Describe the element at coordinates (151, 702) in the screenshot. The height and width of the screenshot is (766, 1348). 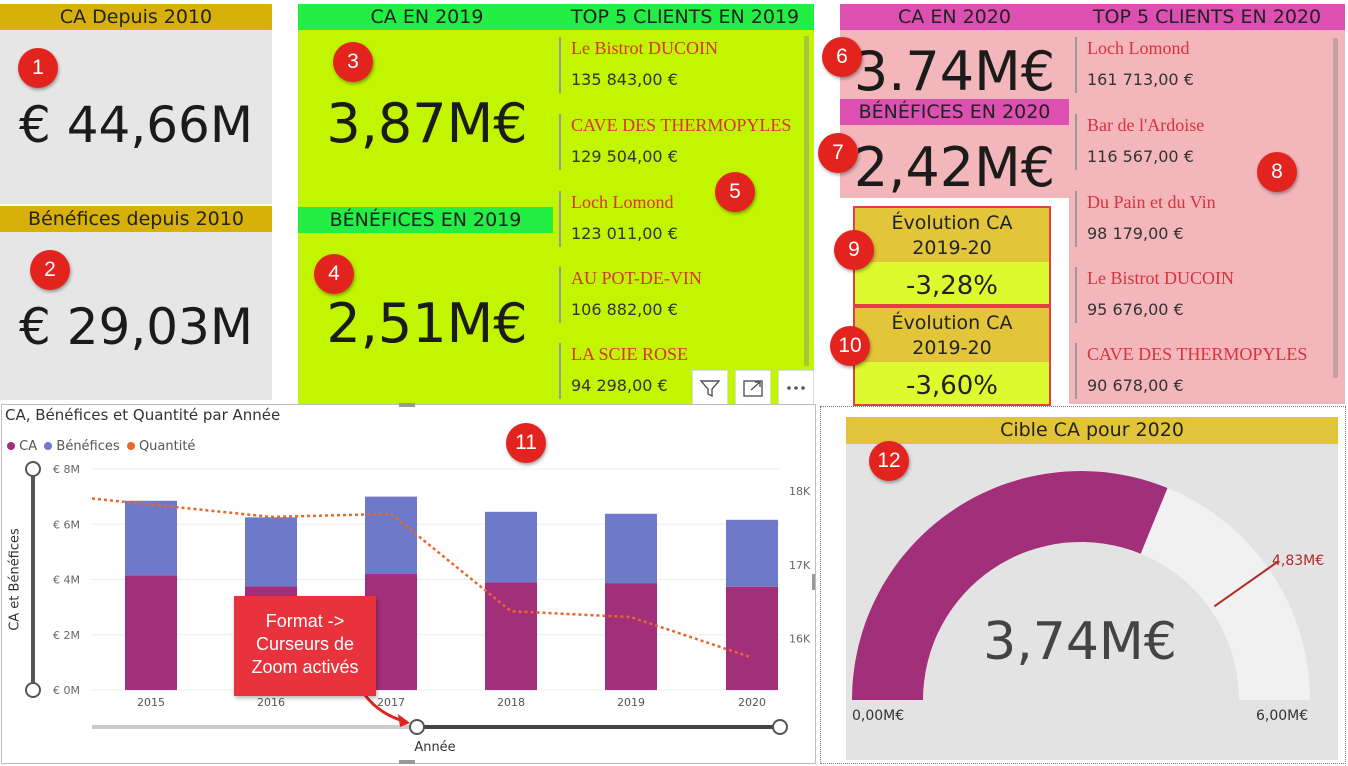
I see `x-tick-label: 2015` at that location.